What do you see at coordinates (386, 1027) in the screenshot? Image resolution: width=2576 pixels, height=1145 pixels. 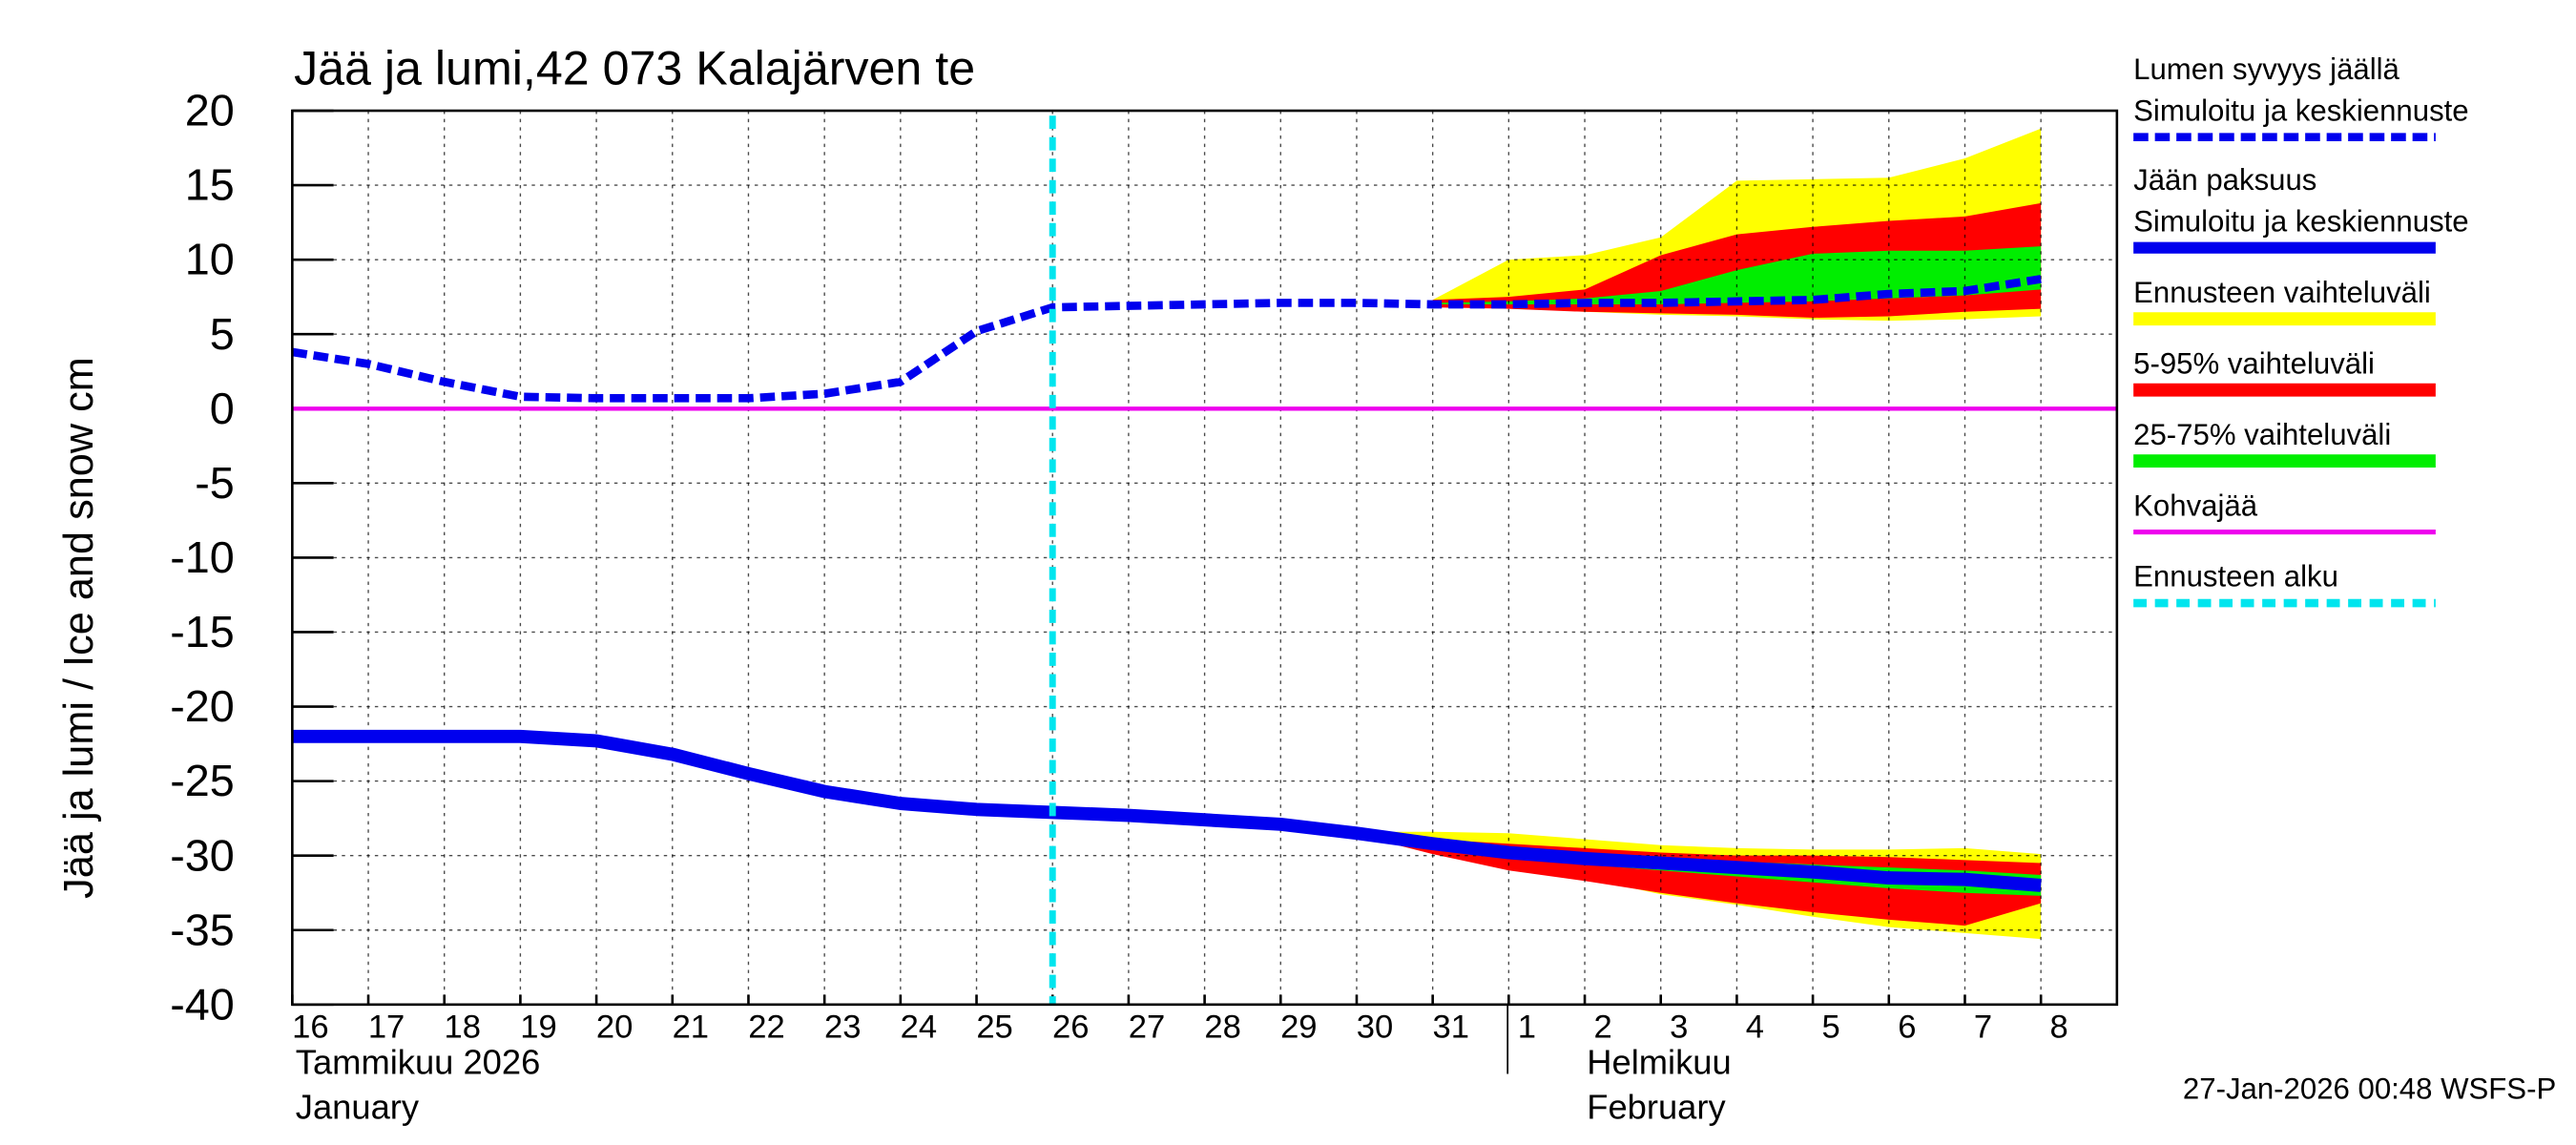 I see `x-tick-label: 17` at bounding box center [386, 1027].